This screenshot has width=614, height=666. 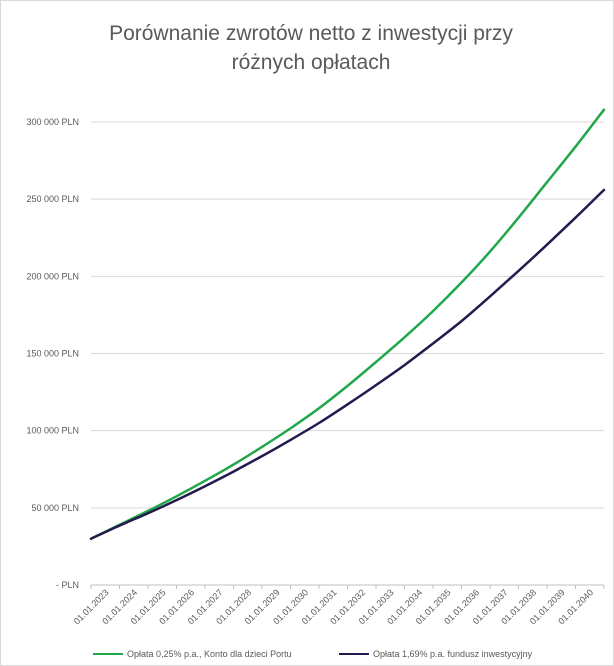 What do you see at coordinates (55, 508) in the screenshot?
I see `y-tick-label-1: 50 000 PLN` at bounding box center [55, 508].